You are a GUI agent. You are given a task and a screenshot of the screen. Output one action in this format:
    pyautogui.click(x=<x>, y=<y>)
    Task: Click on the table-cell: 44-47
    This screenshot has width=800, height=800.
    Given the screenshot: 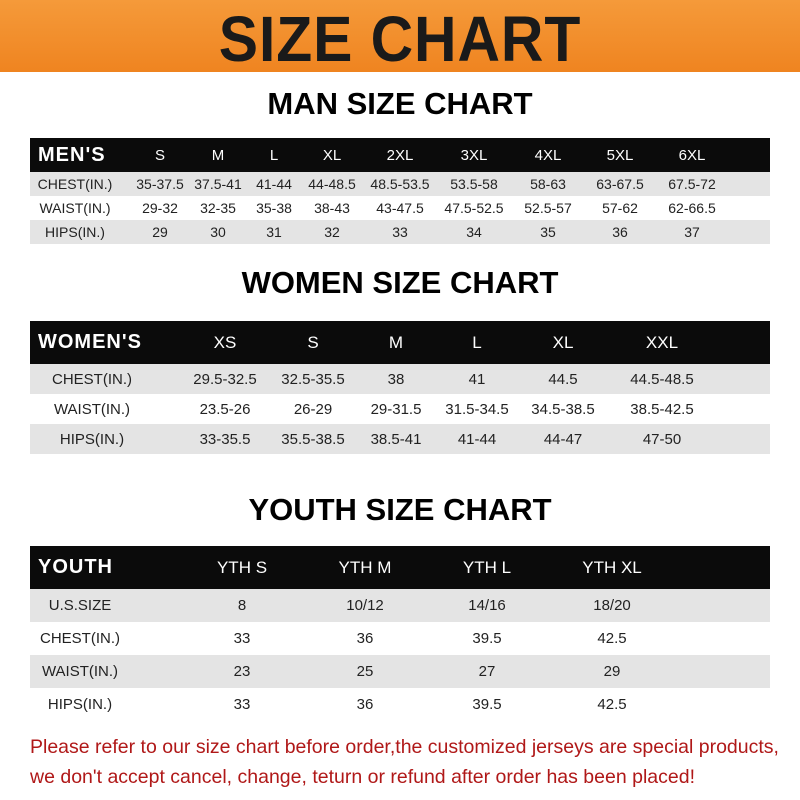 What is the action you would take?
    pyautogui.click(x=563, y=439)
    